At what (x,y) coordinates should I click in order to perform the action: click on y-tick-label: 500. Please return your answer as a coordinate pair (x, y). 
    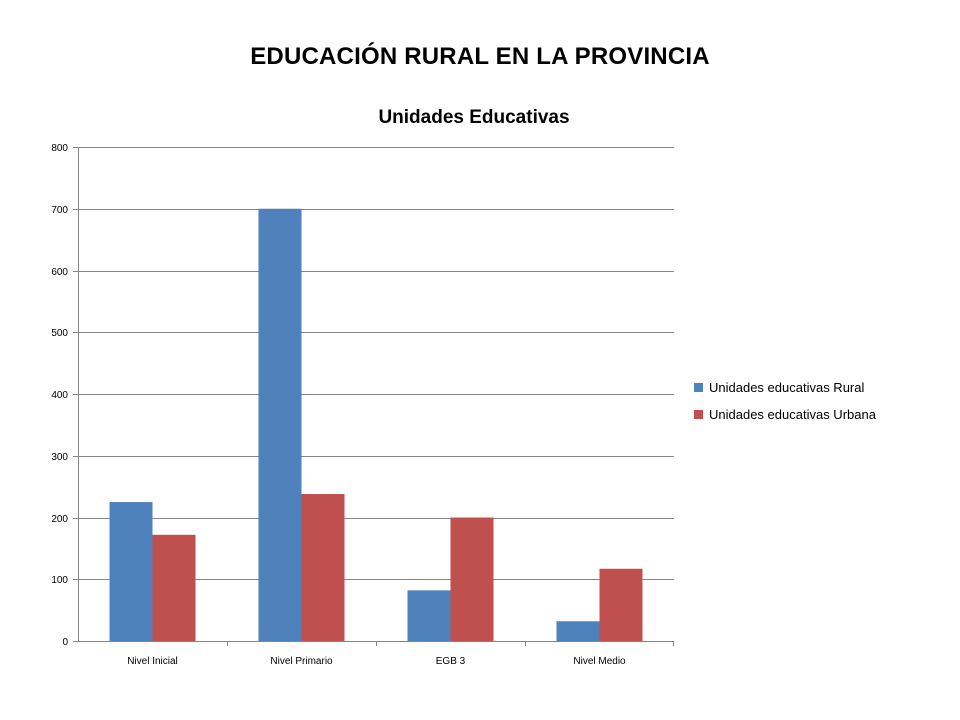
    Looking at the image, I should click on (59, 333).